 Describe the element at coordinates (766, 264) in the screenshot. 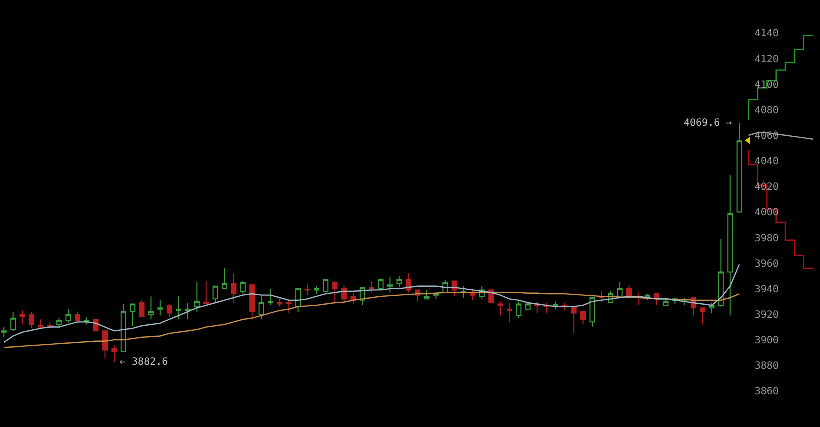

I see `y-tick-label: 3960` at that location.